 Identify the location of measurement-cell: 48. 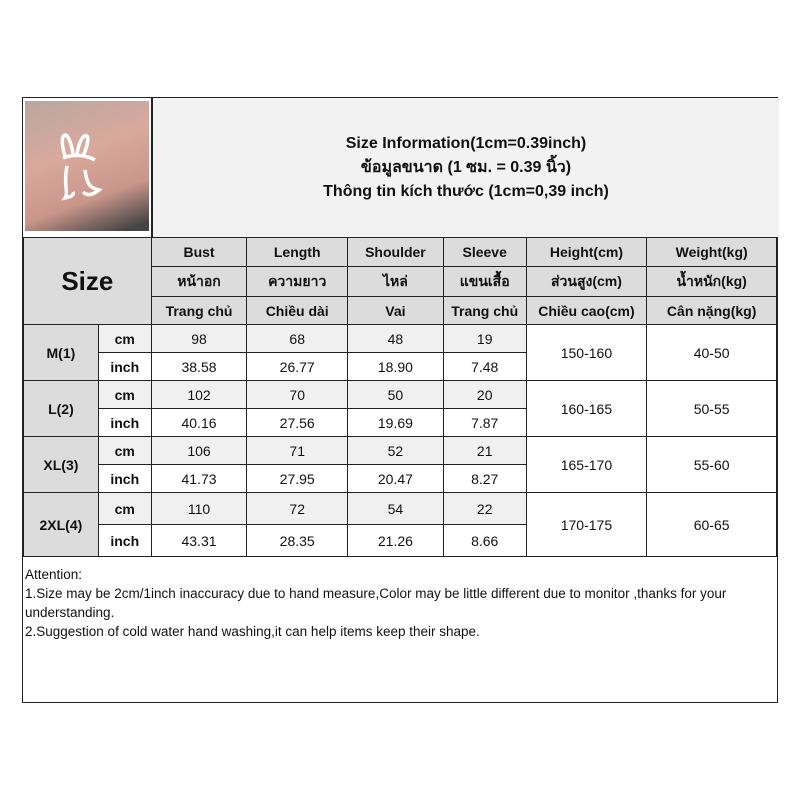
(395, 338).